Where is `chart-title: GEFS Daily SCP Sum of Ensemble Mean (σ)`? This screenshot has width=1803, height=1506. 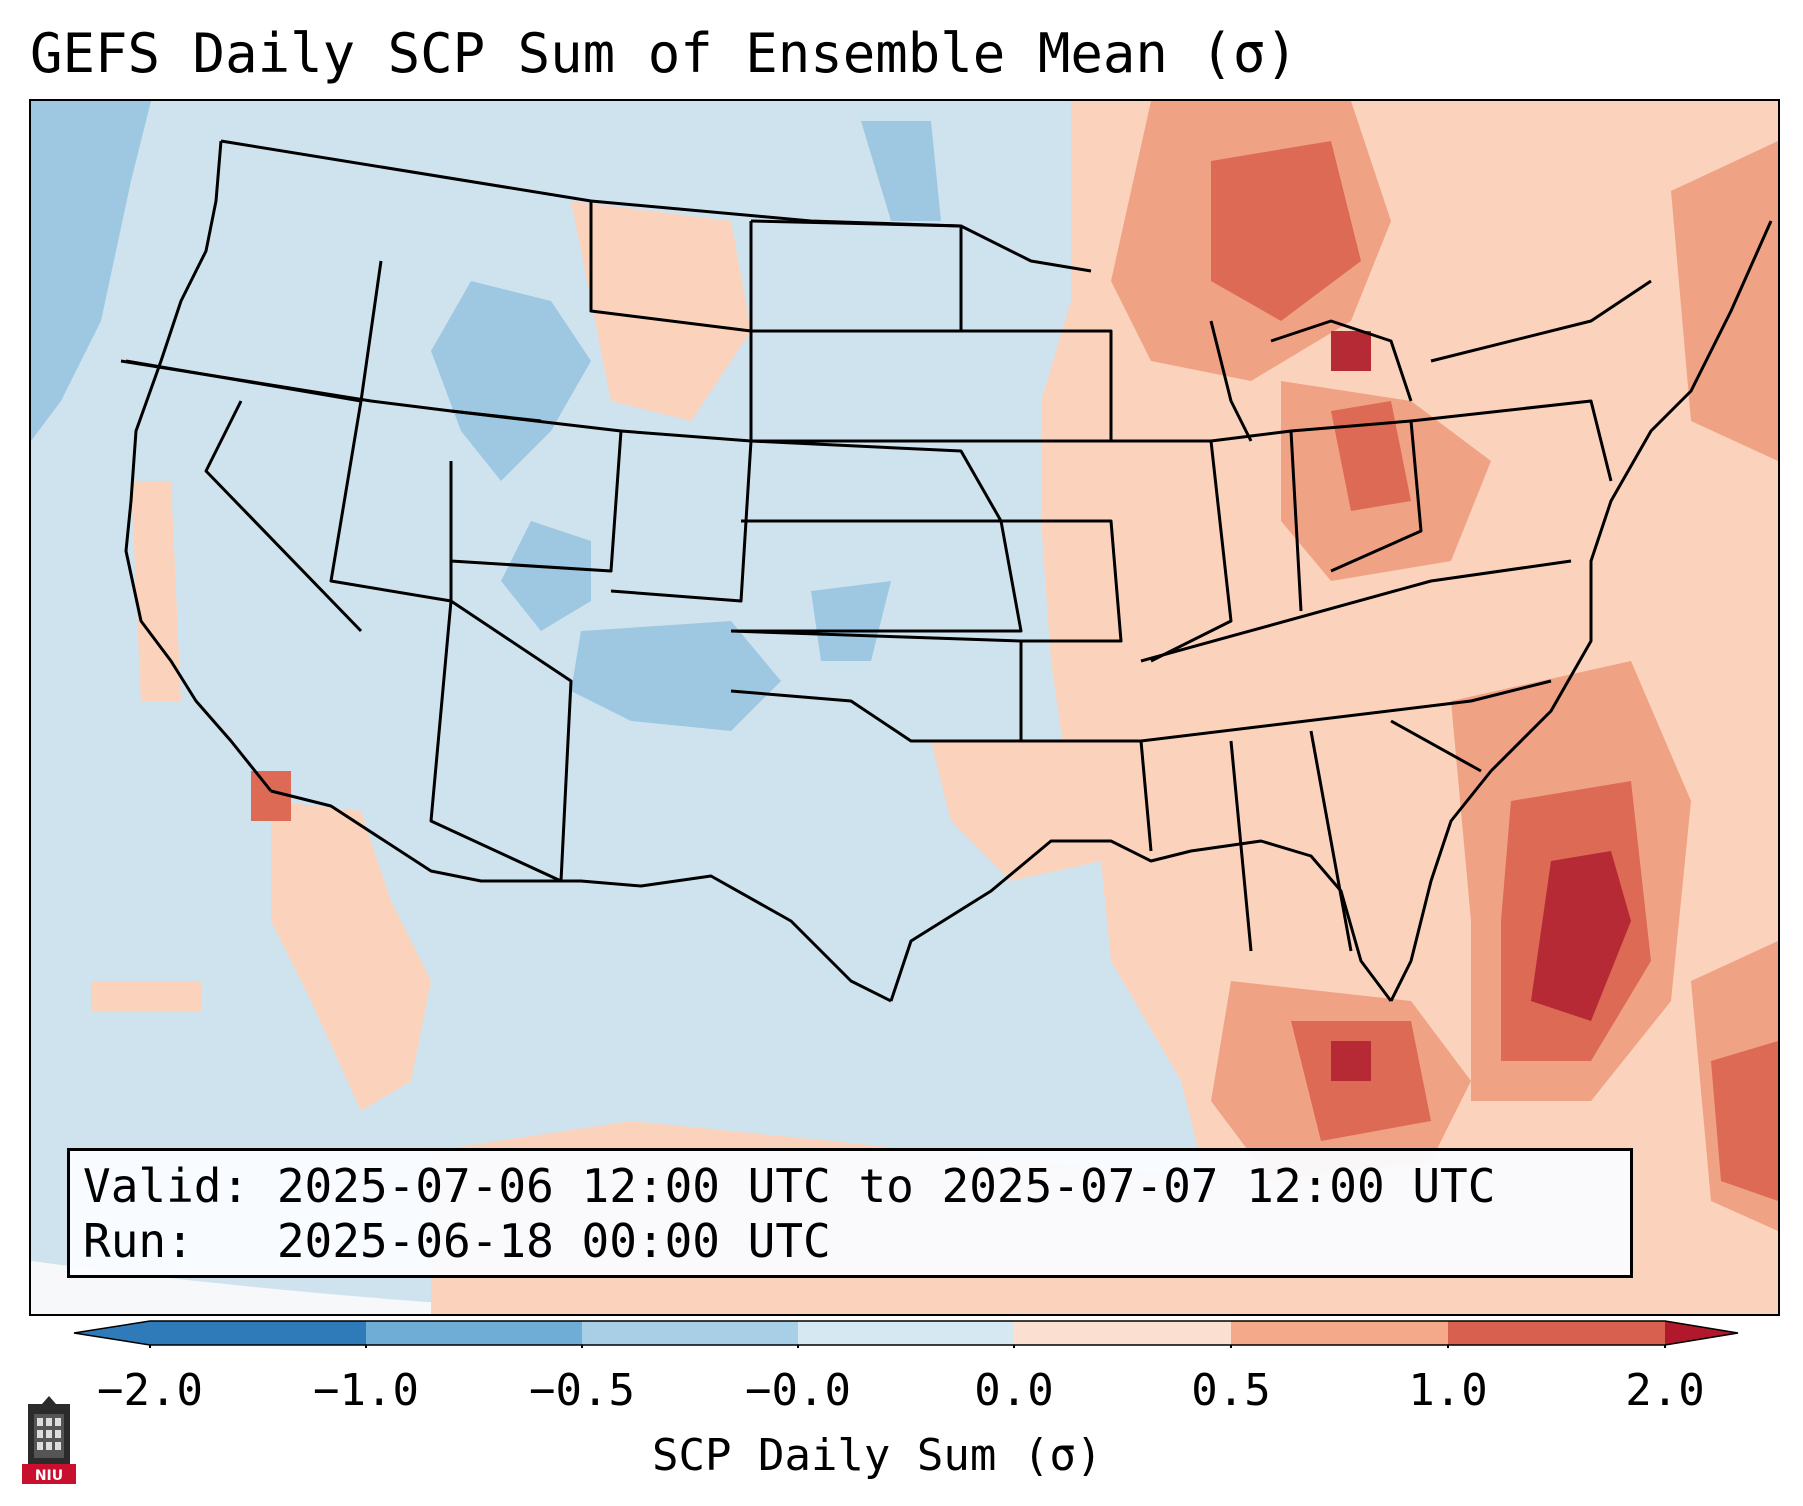 chart-title: GEFS Daily SCP Sum of Ensemble Mean (σ) is located at coordinates (664, 53).